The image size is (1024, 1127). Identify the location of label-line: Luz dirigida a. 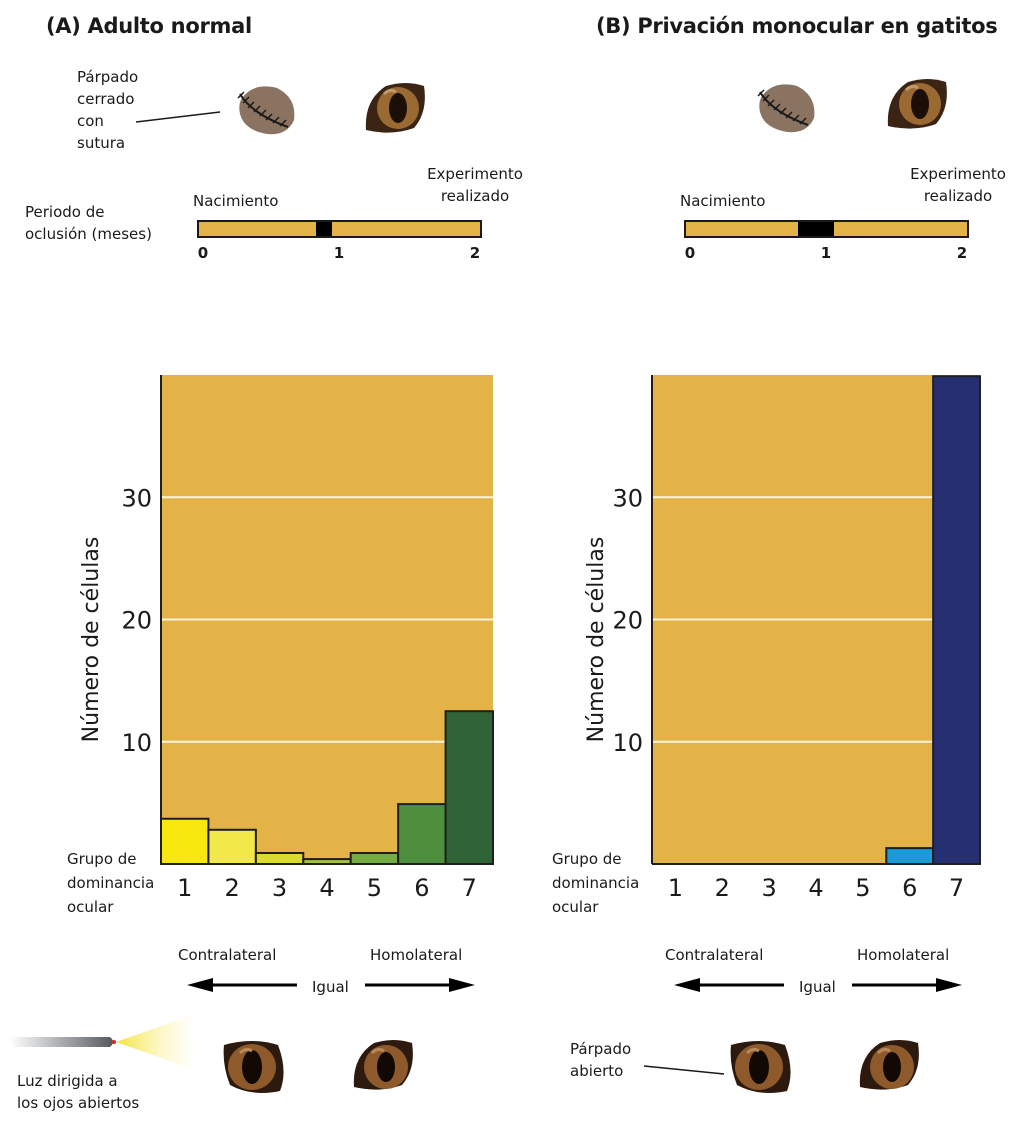
(67, 1081).